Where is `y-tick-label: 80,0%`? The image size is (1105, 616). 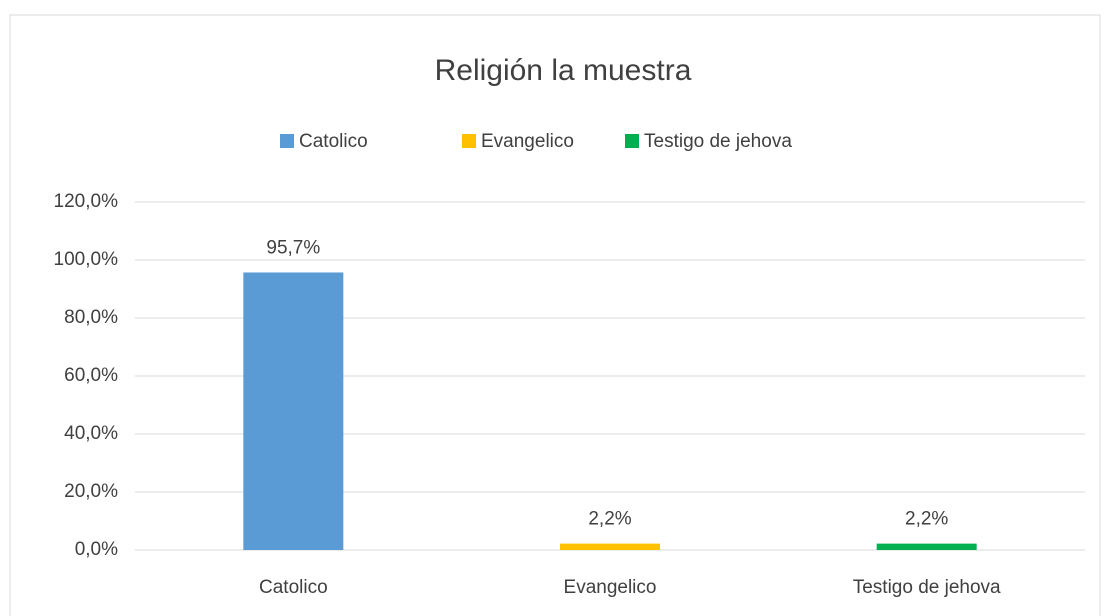 y-tick-label: 80,0% is located at coordinates (91, 317).